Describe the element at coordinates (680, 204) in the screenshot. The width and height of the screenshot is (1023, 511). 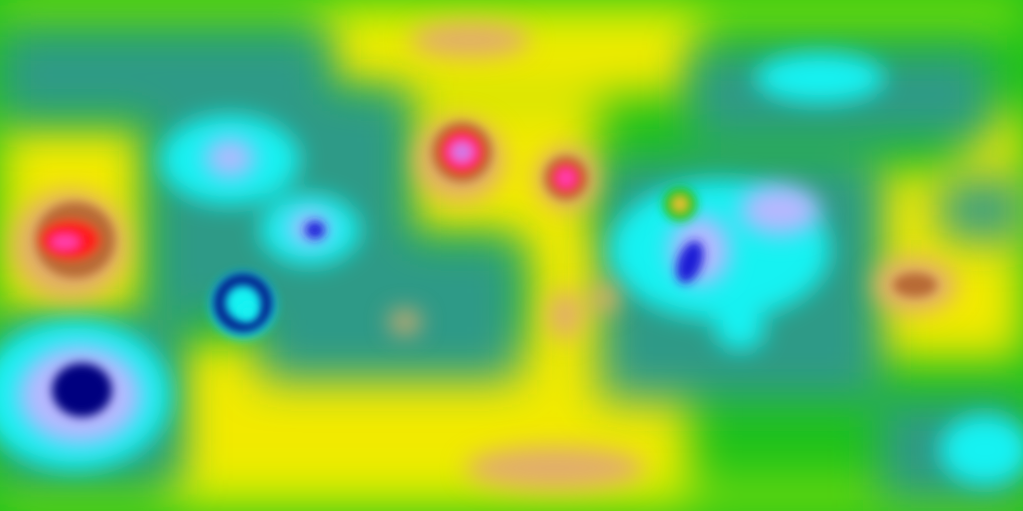
I see `small-warm-dot` at that location.